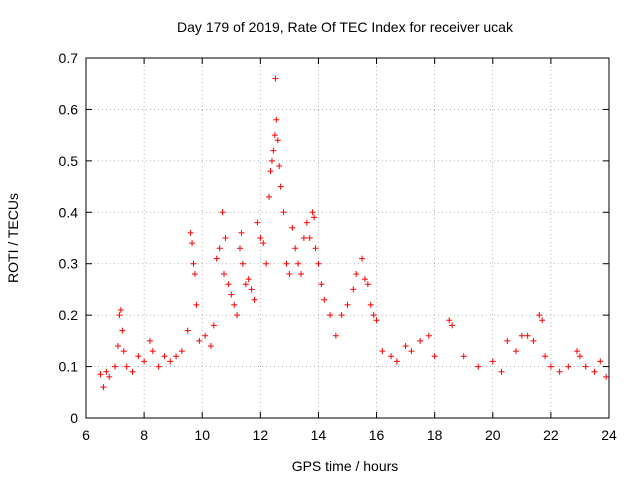  What do you see at coordinates (74, 418) in the screenshot?
I see `y-tick-label: 0` at bounding box center [74, 418].